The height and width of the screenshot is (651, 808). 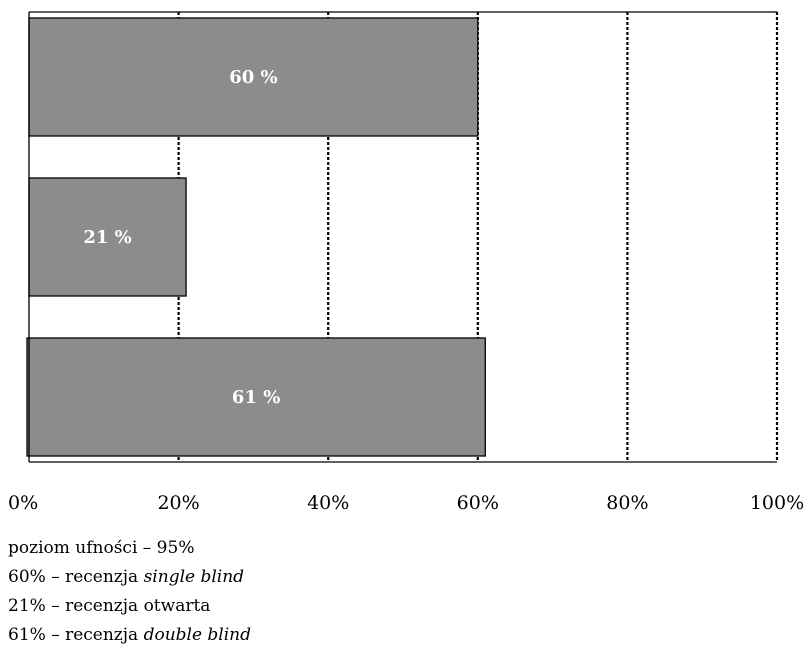 What do you see at coordinates (328, 503) in the screenshot?
I see `x-tick-label: 40%` at bounding box center [328, 503].